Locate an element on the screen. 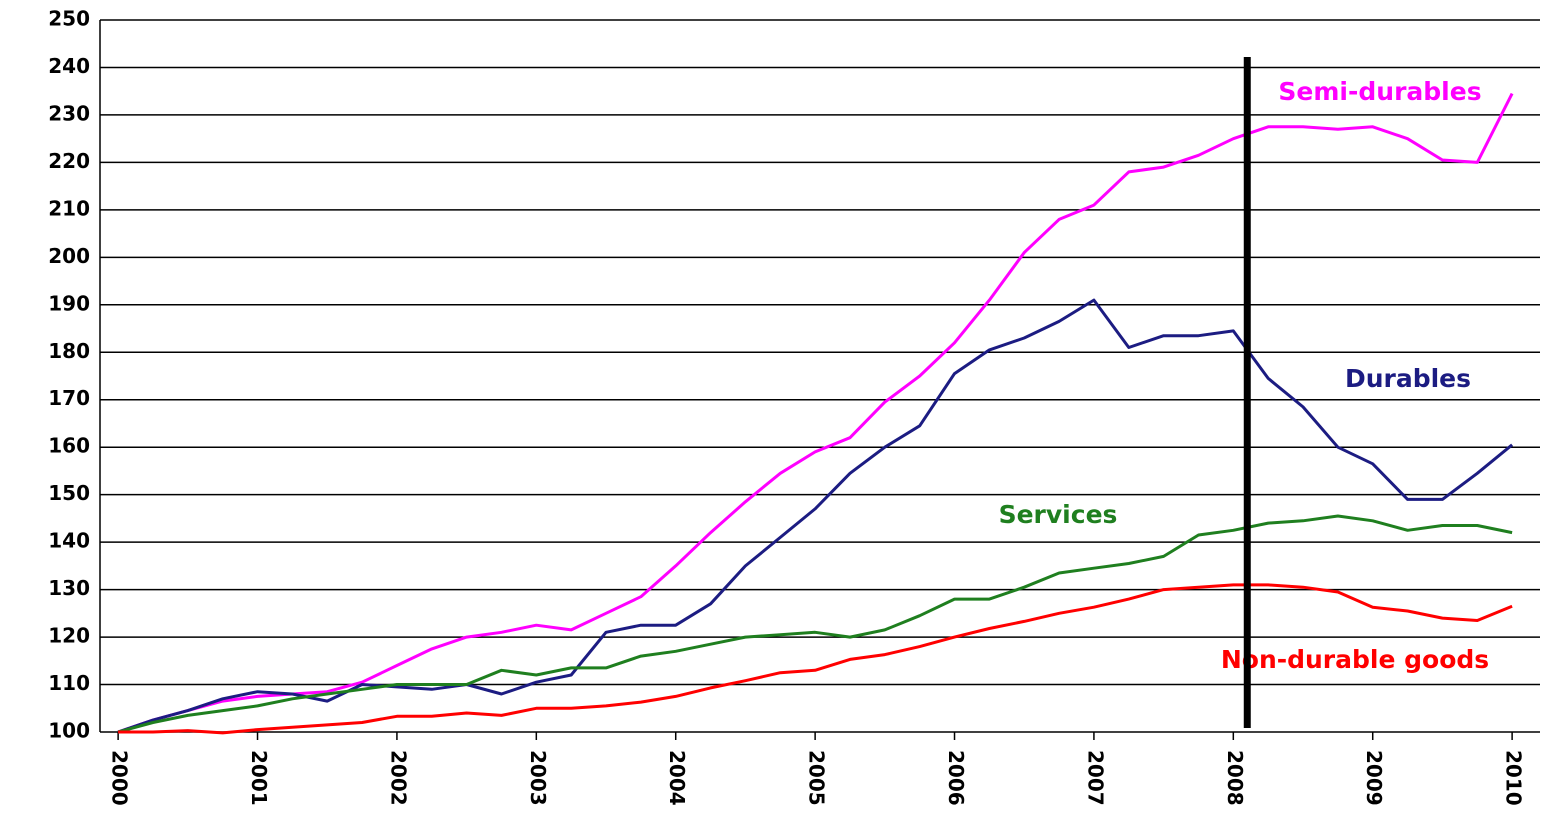  x-tick-label: 2004 is located at coordinates (677, 778).